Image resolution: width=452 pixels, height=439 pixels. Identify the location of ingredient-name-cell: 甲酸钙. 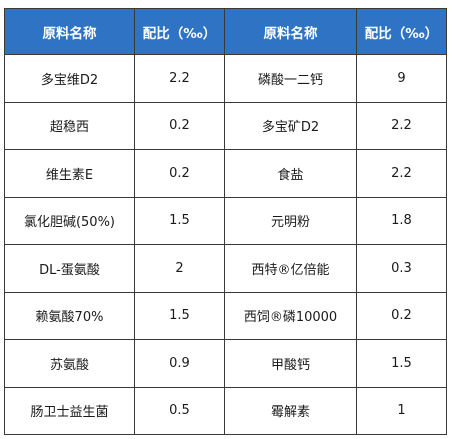
(290, 363).